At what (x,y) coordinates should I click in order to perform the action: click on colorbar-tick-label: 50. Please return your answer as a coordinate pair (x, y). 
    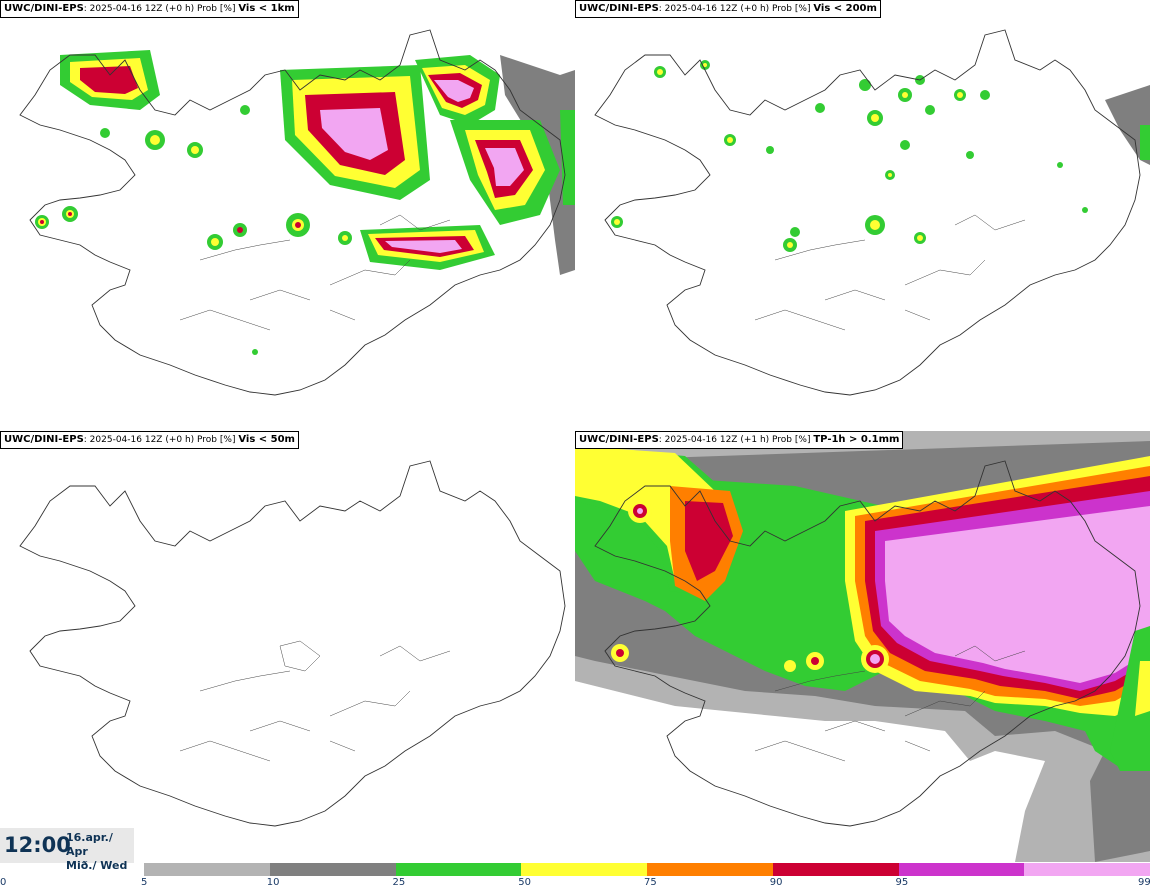
    Looking at the image, I should click on (524, 882).